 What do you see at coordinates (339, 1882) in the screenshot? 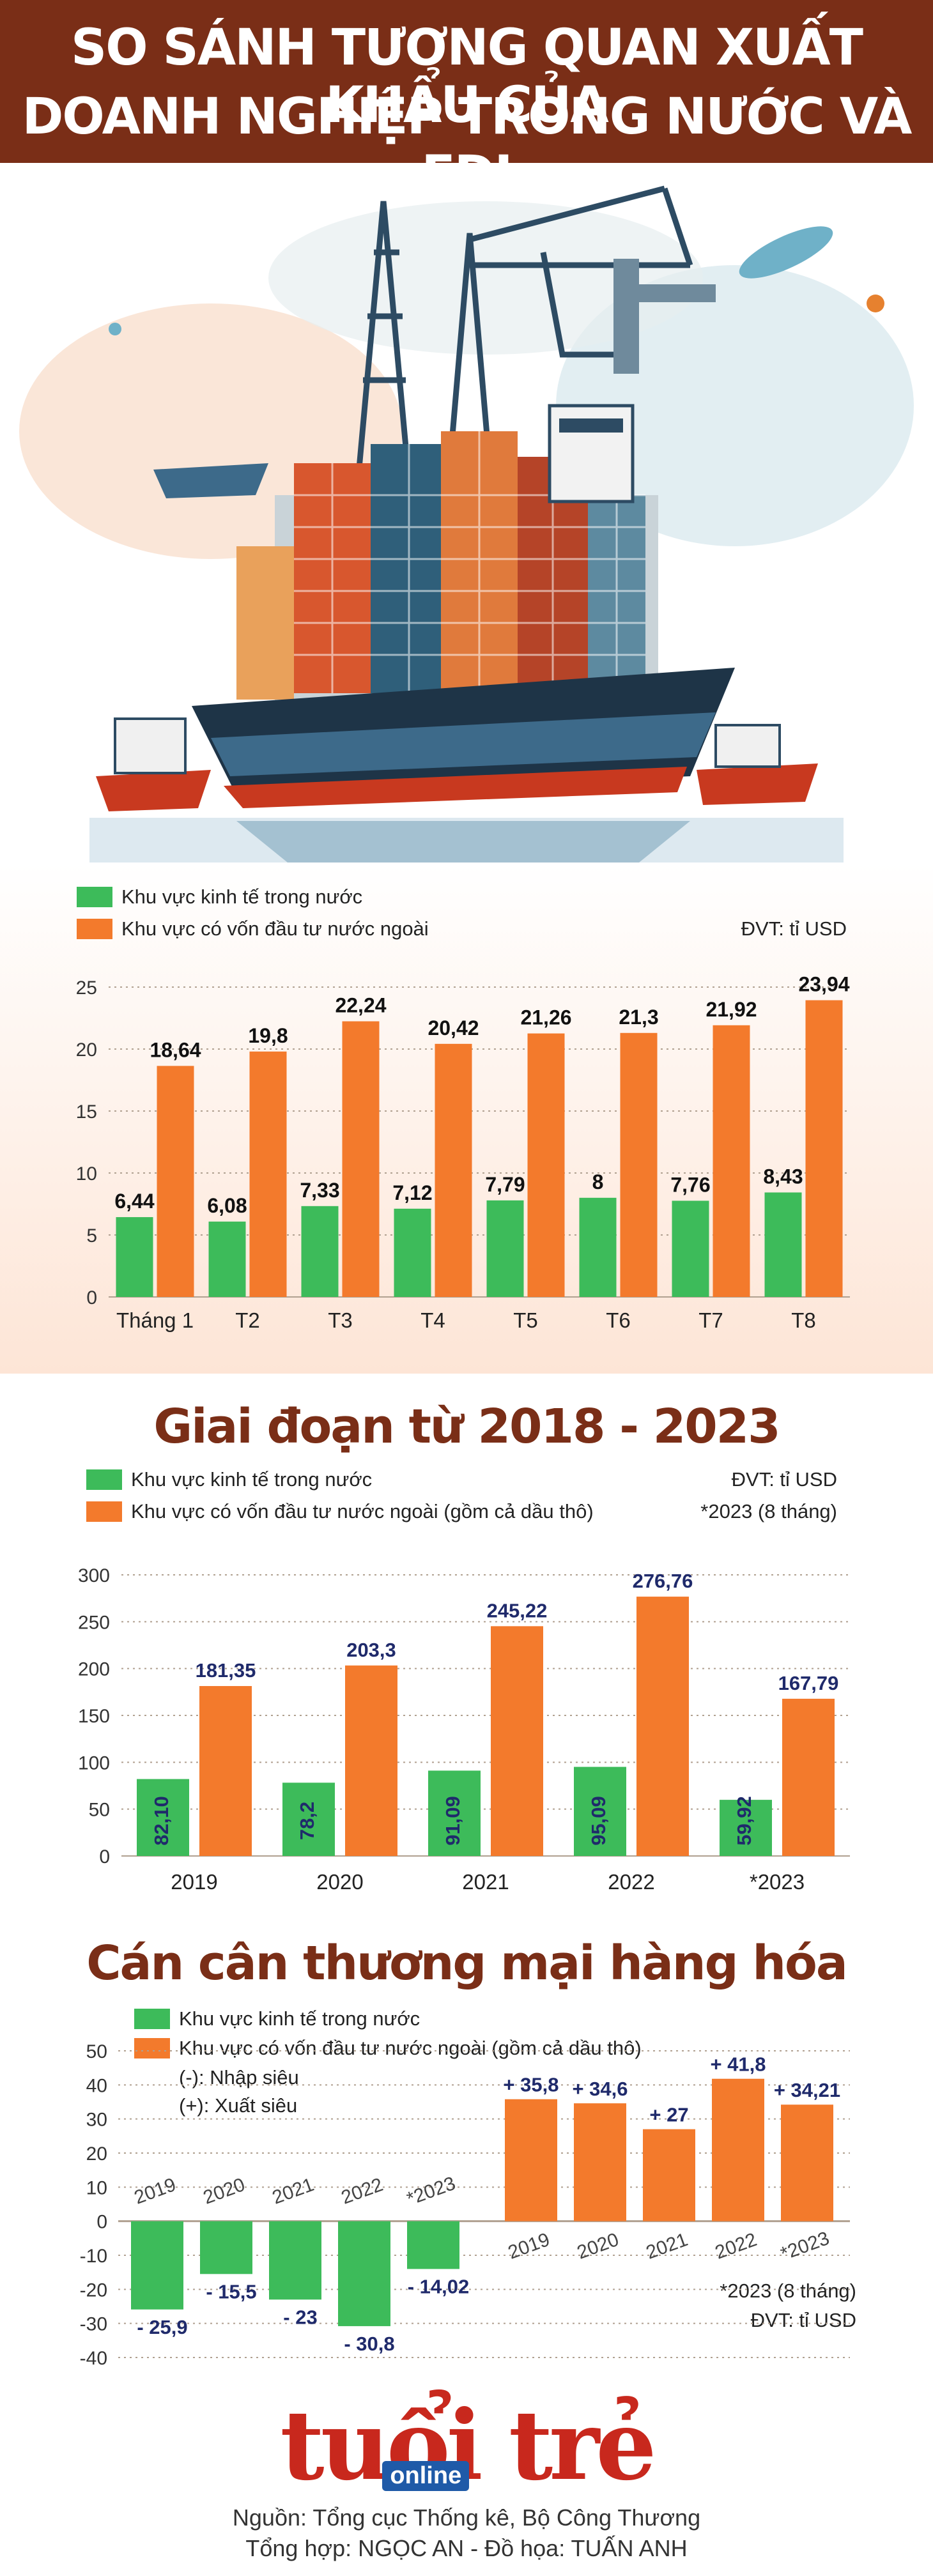
I see `x-tick-label: 2020` at bounding box center [339, 1882].